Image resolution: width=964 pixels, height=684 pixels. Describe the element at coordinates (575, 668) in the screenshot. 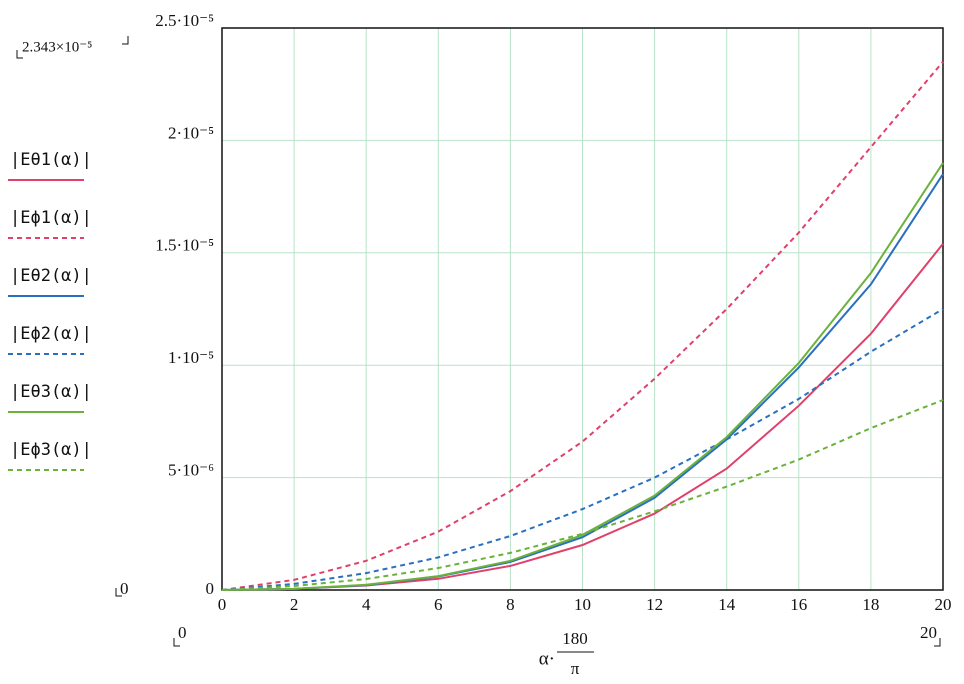

I see `x-axis-label: π` at that location.